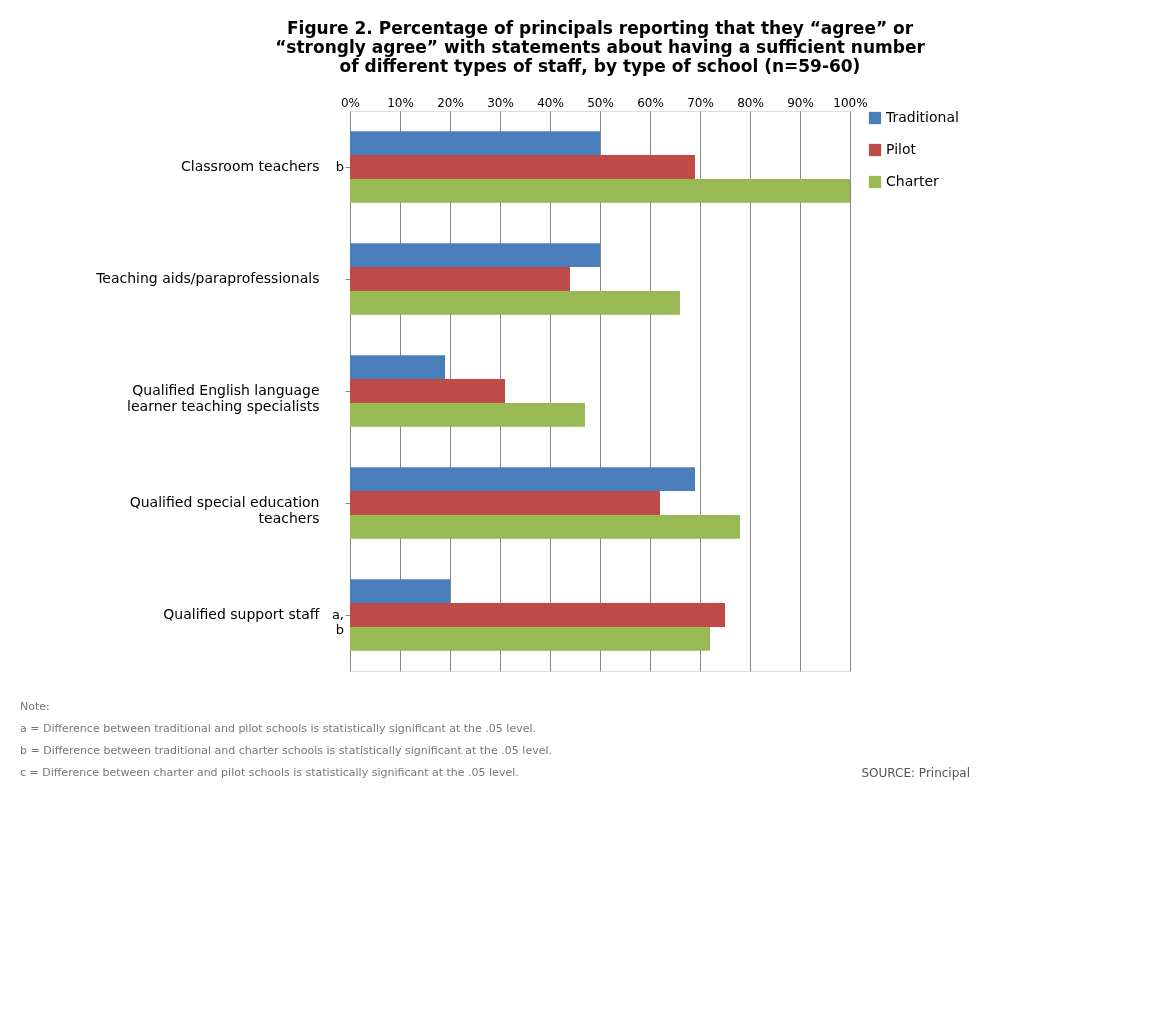 This screenshot has width=1150, height=1014. What do you see at coordinates (915, 773) in the screenshot?
I see `source-note: SOURCE: Principal` at bounding box center [915, 773].